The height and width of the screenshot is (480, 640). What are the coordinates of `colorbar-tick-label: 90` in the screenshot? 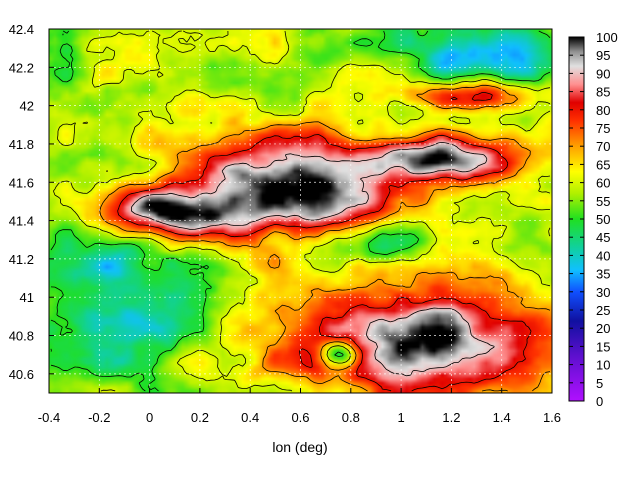 It's located at (603, 73).